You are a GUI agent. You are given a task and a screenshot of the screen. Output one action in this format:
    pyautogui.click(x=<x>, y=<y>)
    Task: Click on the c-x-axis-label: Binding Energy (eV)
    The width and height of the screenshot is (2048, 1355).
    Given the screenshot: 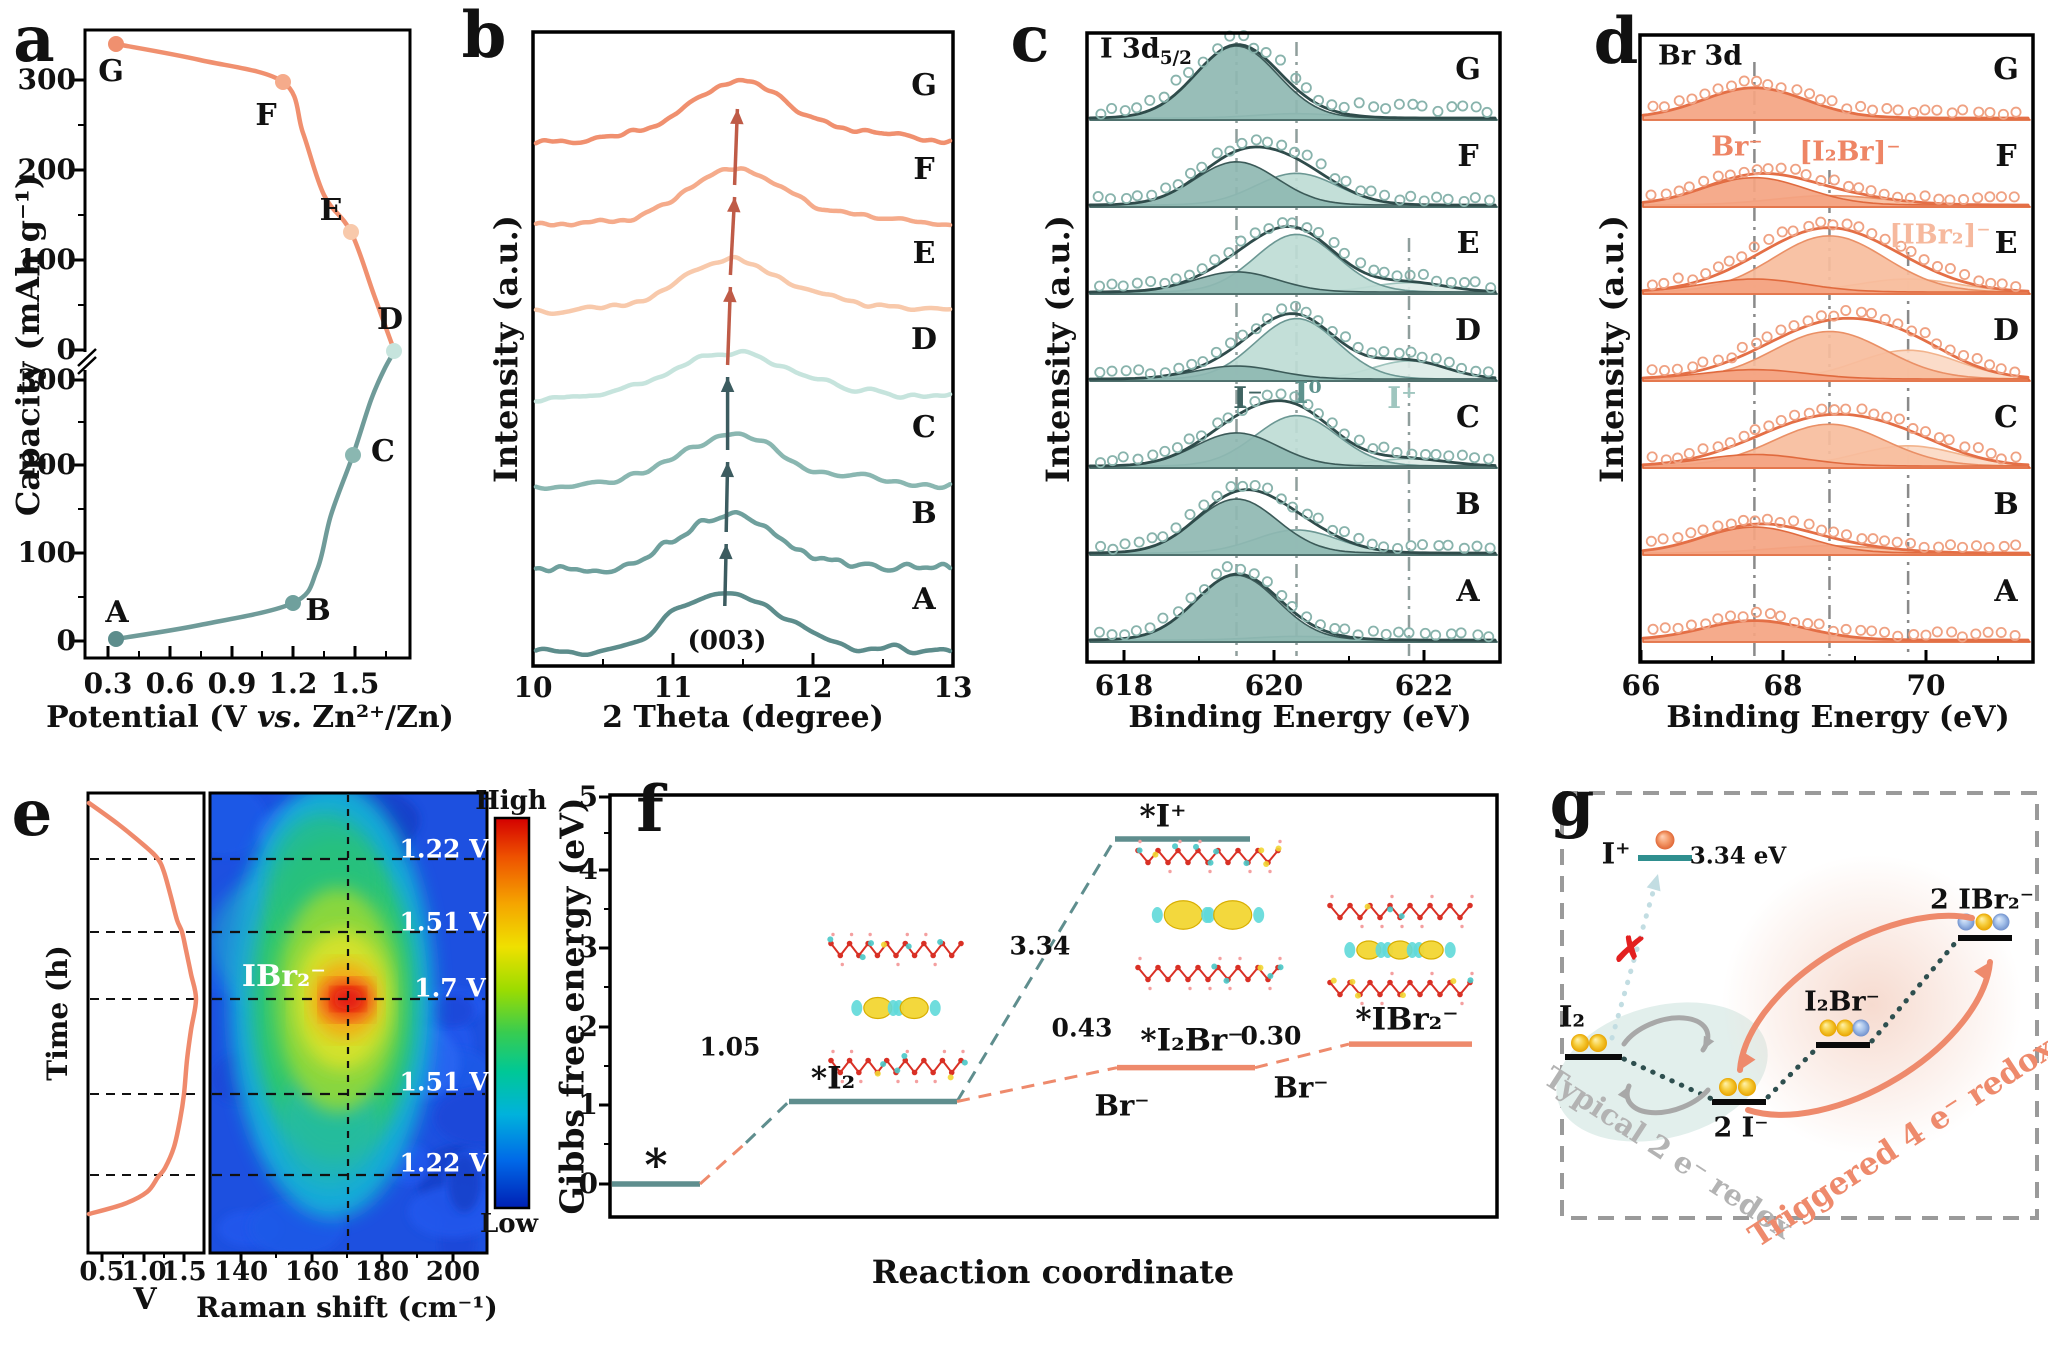 What is the action you would take?
    pyautogui.click(x=1300, y=717)
    